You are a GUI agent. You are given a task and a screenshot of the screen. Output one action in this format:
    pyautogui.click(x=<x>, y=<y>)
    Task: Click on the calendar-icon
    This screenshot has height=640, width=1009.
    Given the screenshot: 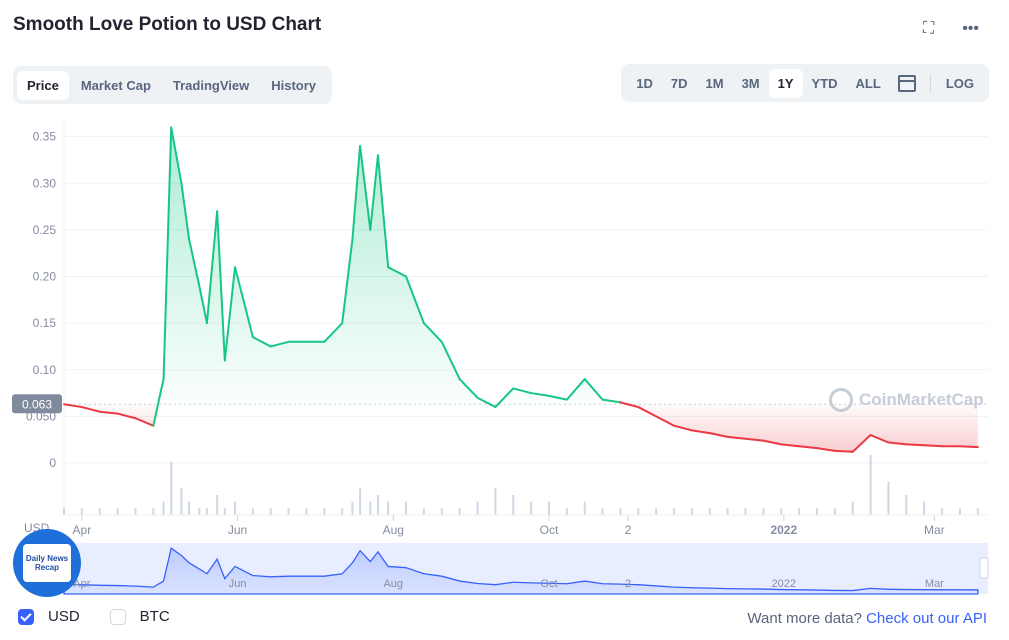 What is the action you would take?
    pyautogui.click(x=906, y=83)
    